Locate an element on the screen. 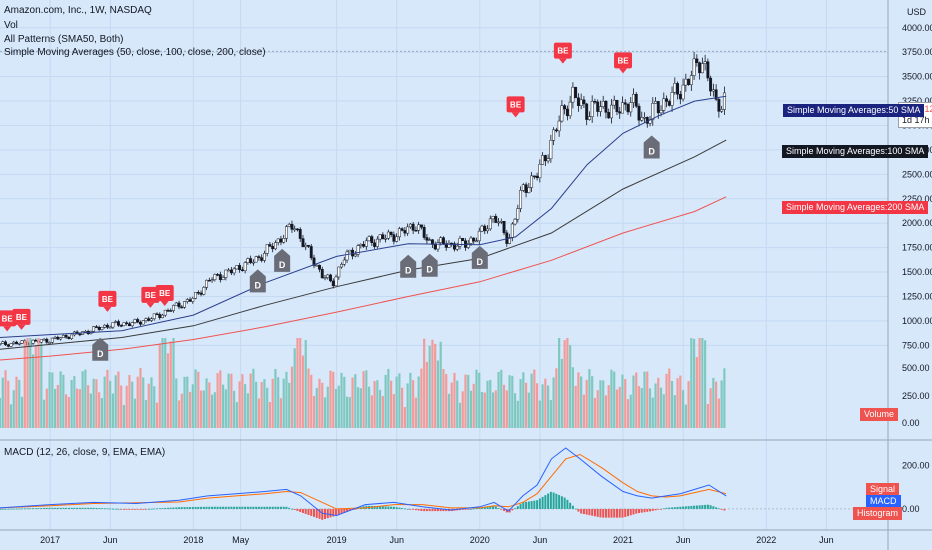 This screenshot has width=932, height=550. time-tick-label: 2022 is located at coordinates (766, 540).